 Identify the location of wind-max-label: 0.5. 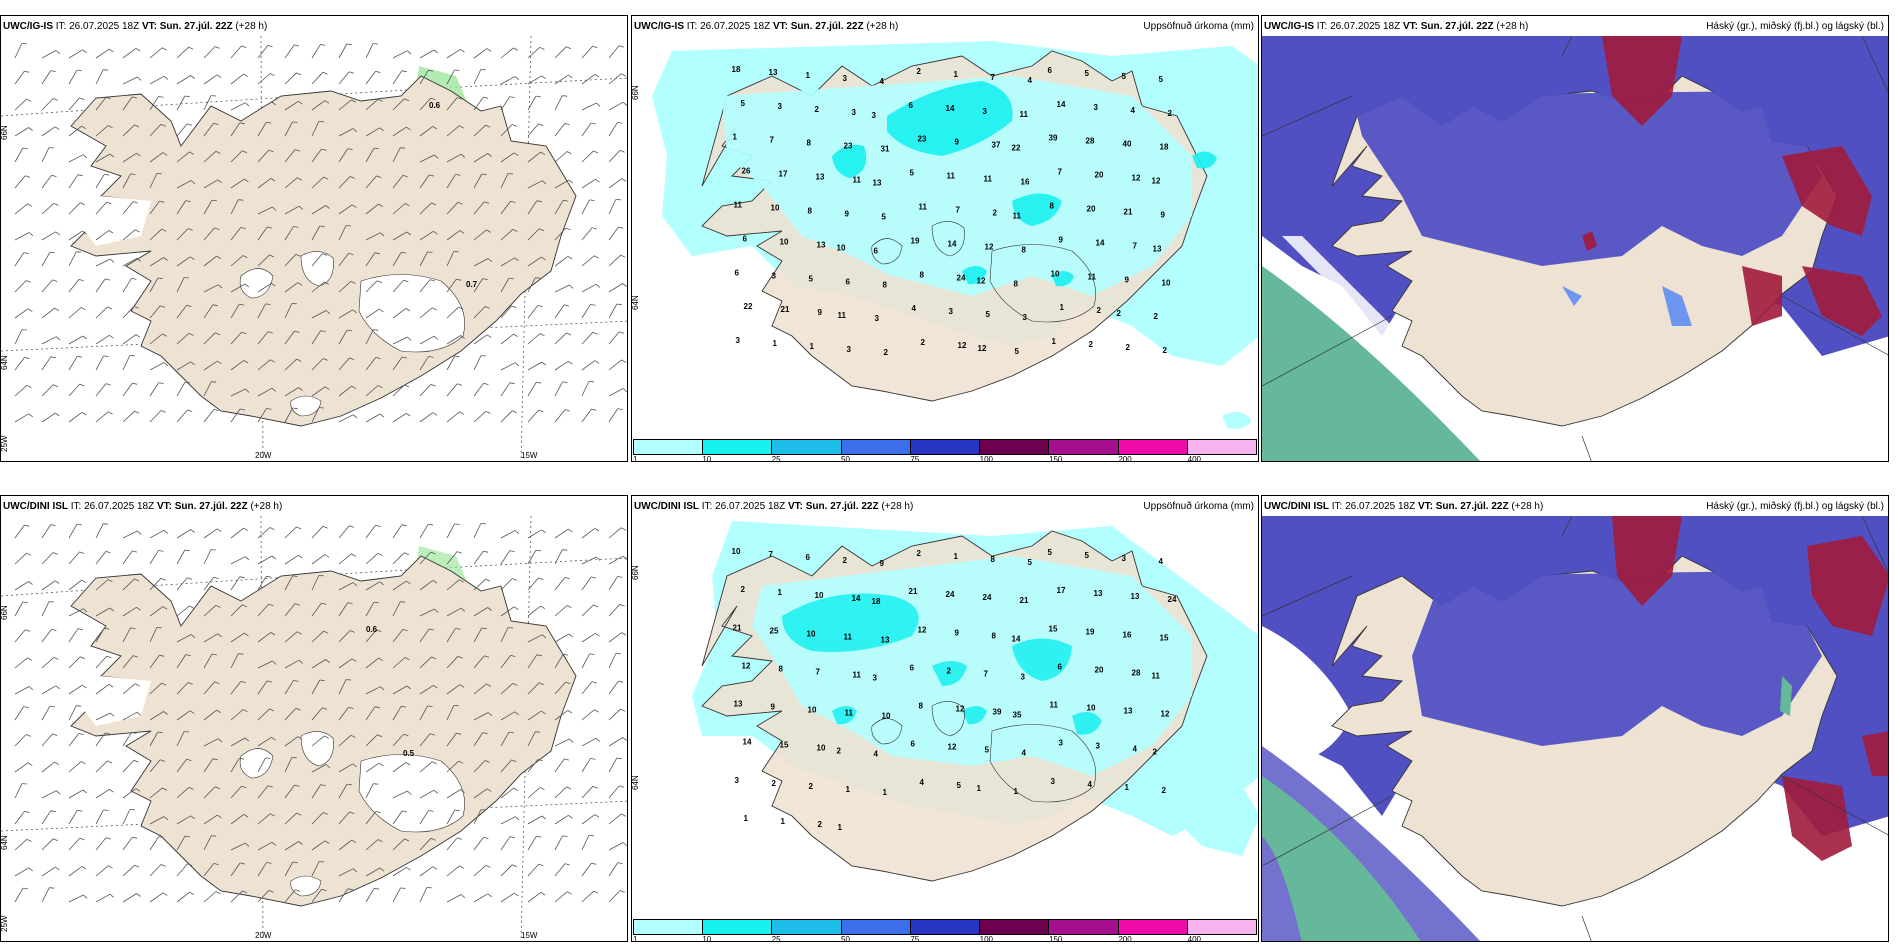
(409, 753).